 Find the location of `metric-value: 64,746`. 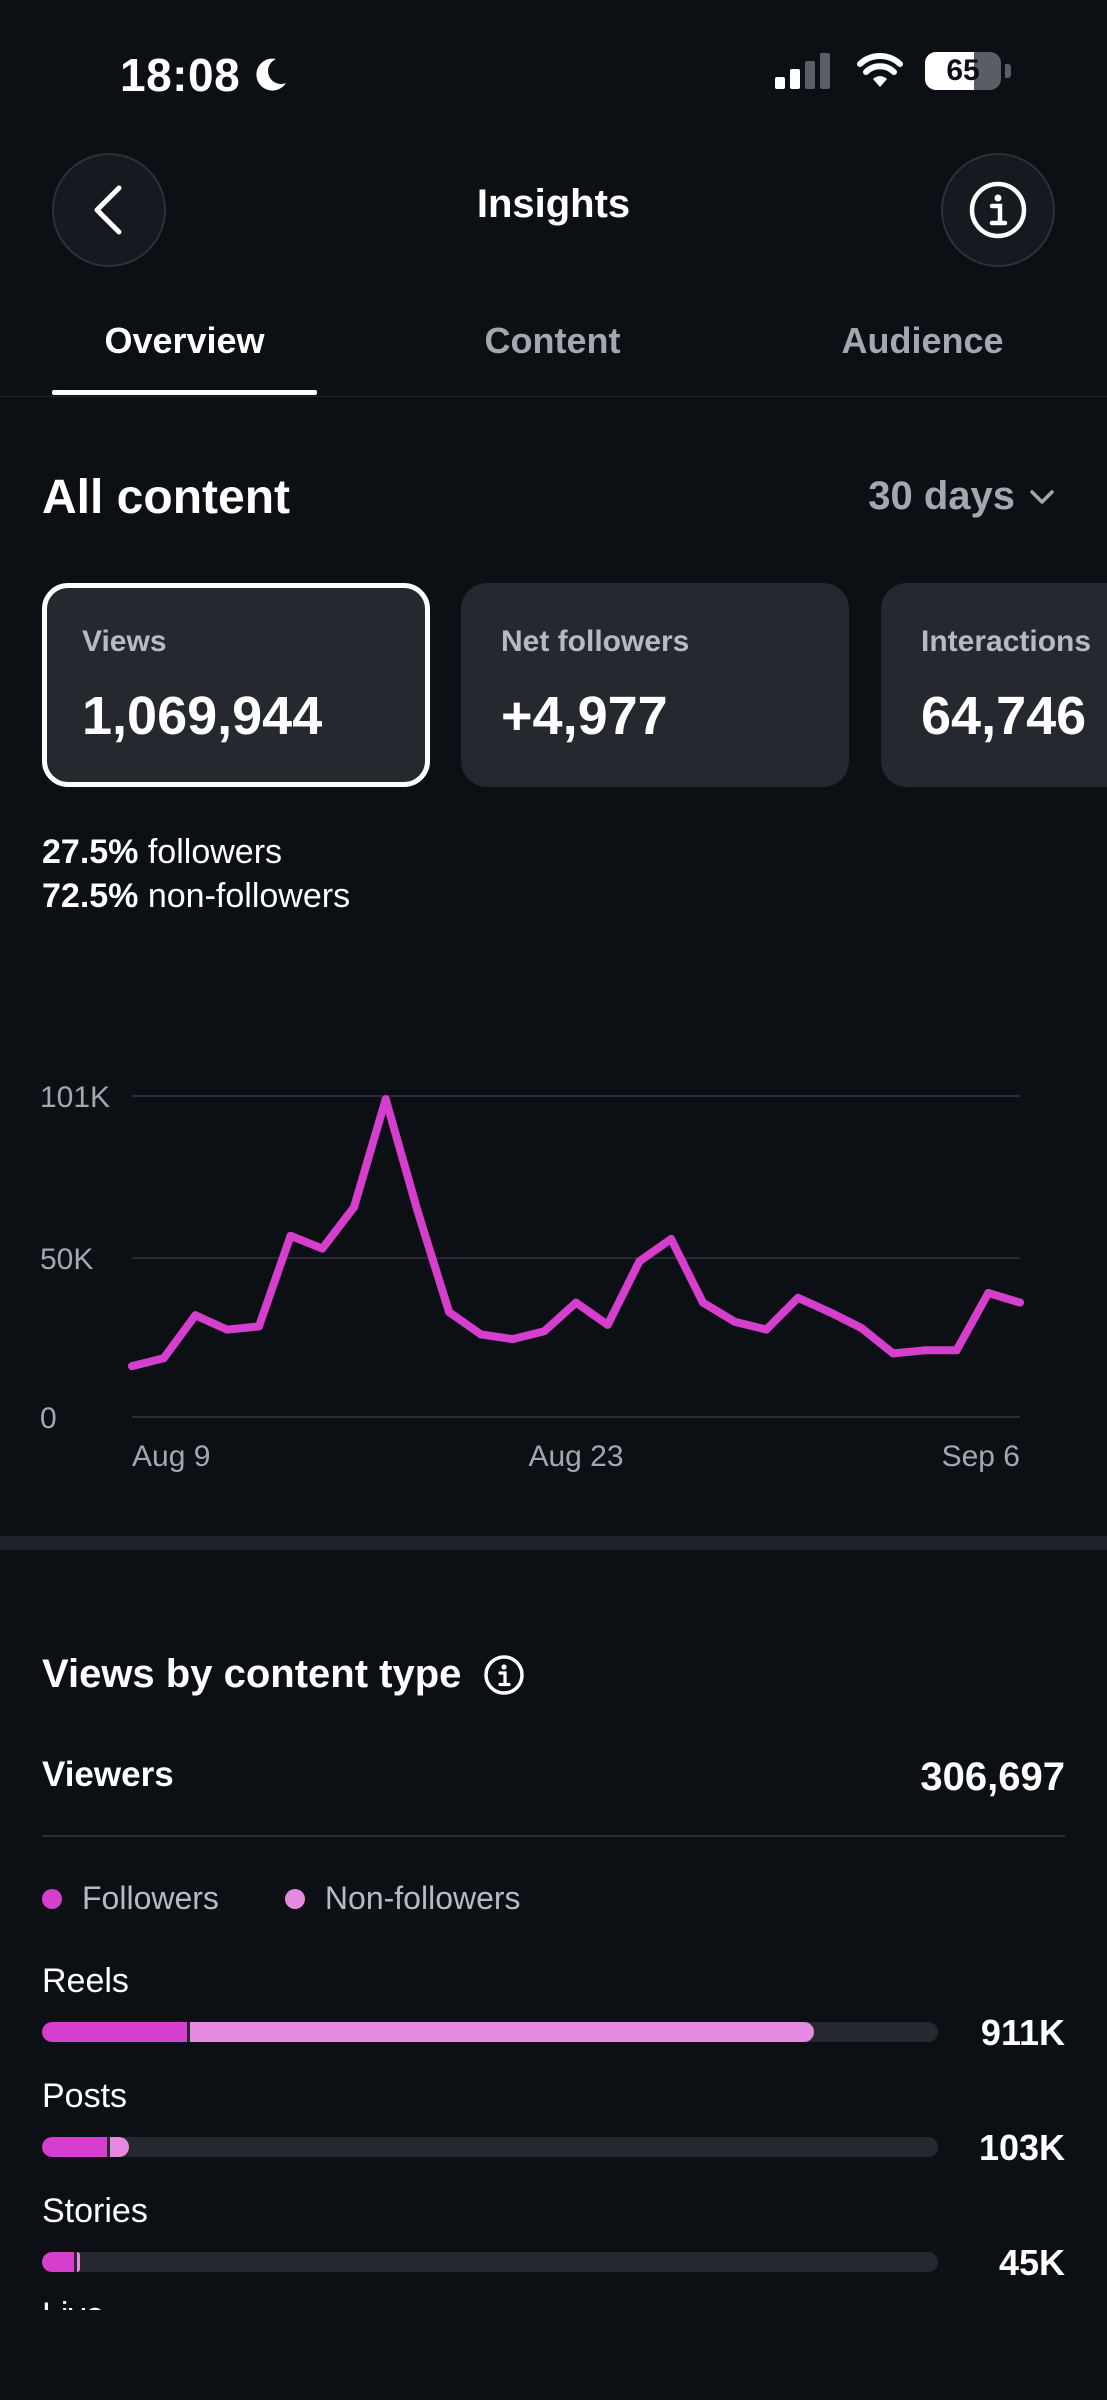

metric-value: 64,746 is located at coordinates (1004, 716).